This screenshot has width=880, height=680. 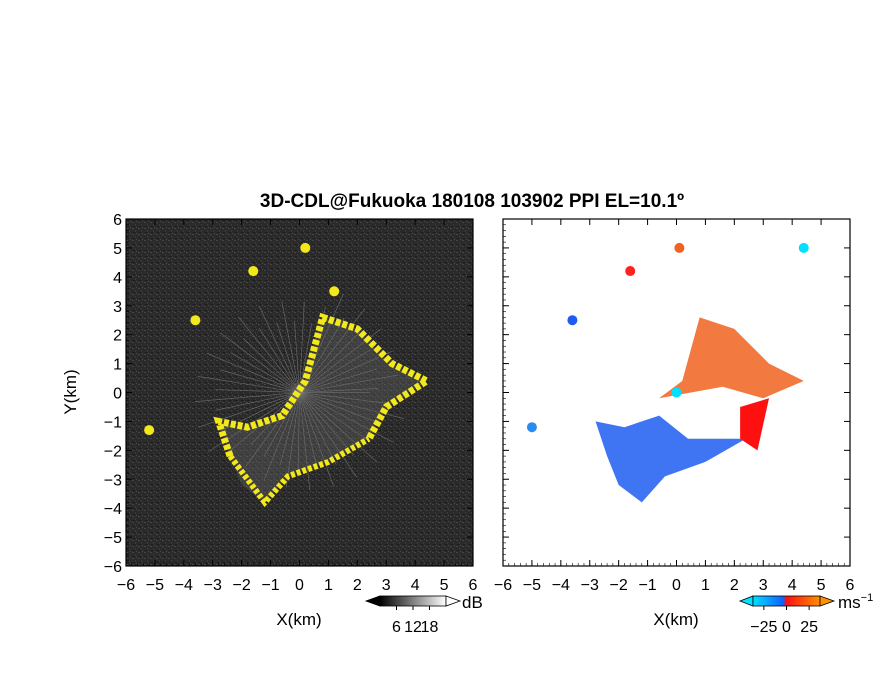 What do you see at coordinates (619, 585) in the screenshot?
I see `velocity-x-tick-label: −2` at bounding box center [619, 585].